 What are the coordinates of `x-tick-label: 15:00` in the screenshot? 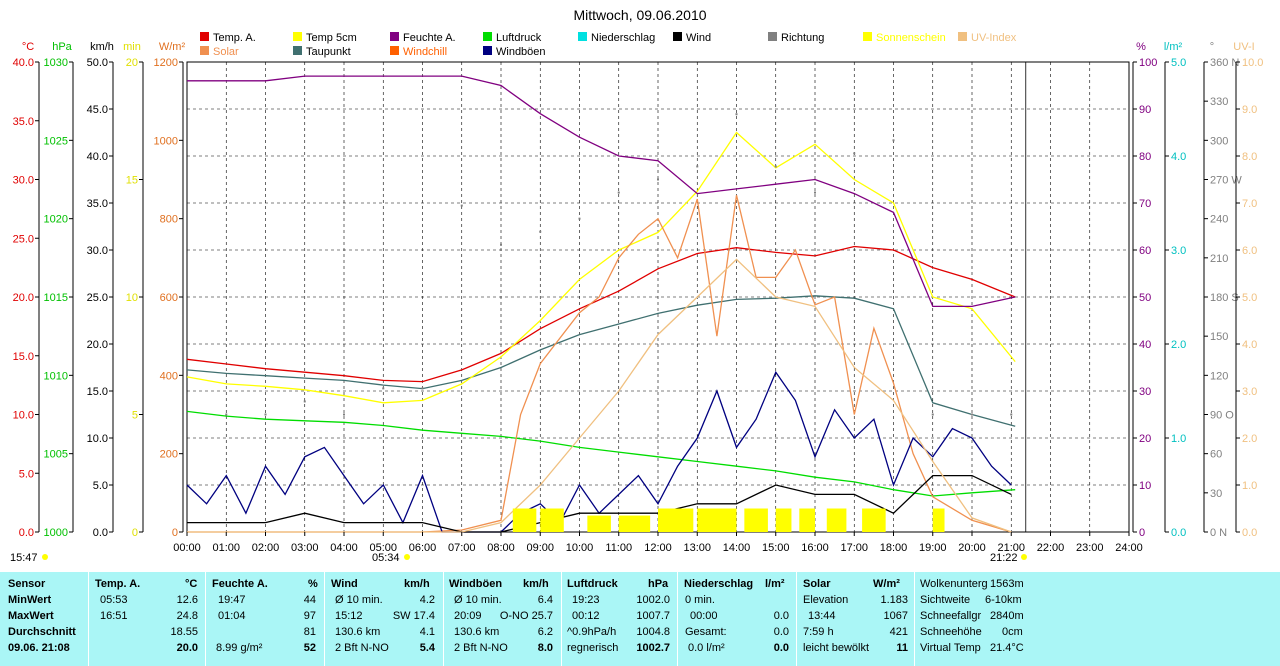 It's located at (776, 548).